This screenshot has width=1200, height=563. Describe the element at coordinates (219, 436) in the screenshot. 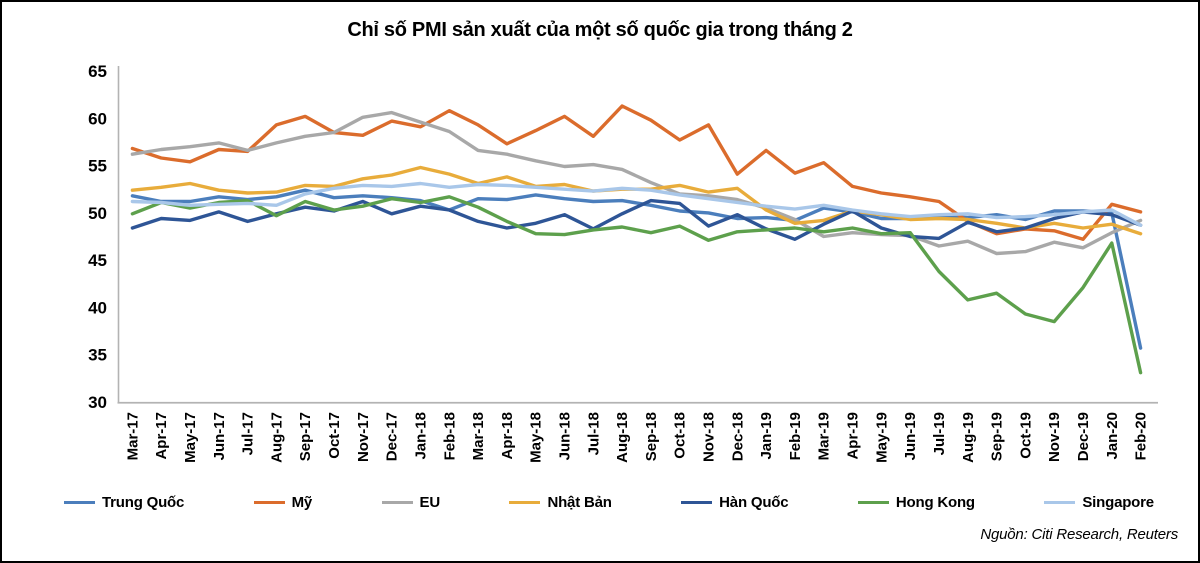

I see `x-tick-label: Jun-17` at that location.